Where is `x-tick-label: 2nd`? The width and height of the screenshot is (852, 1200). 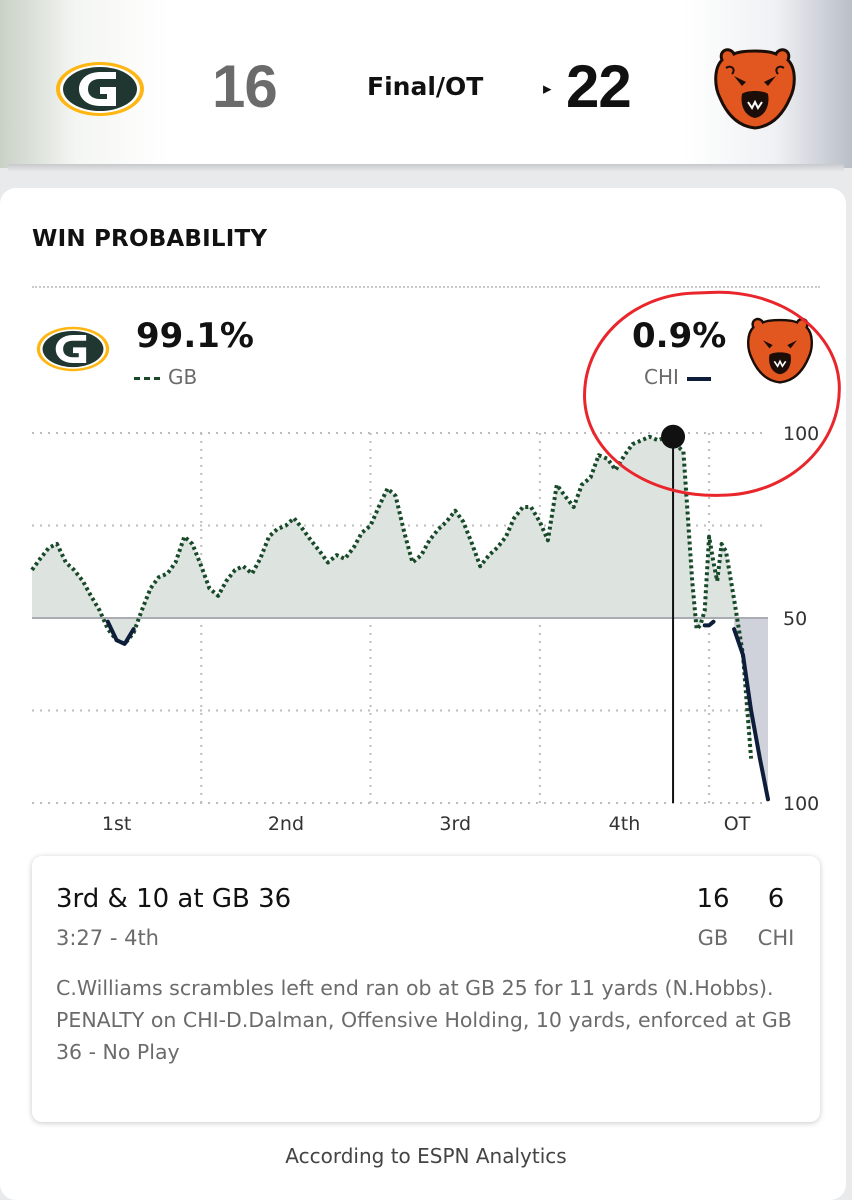
x-tick-label: 2nd is located at coordinates (286, 824).